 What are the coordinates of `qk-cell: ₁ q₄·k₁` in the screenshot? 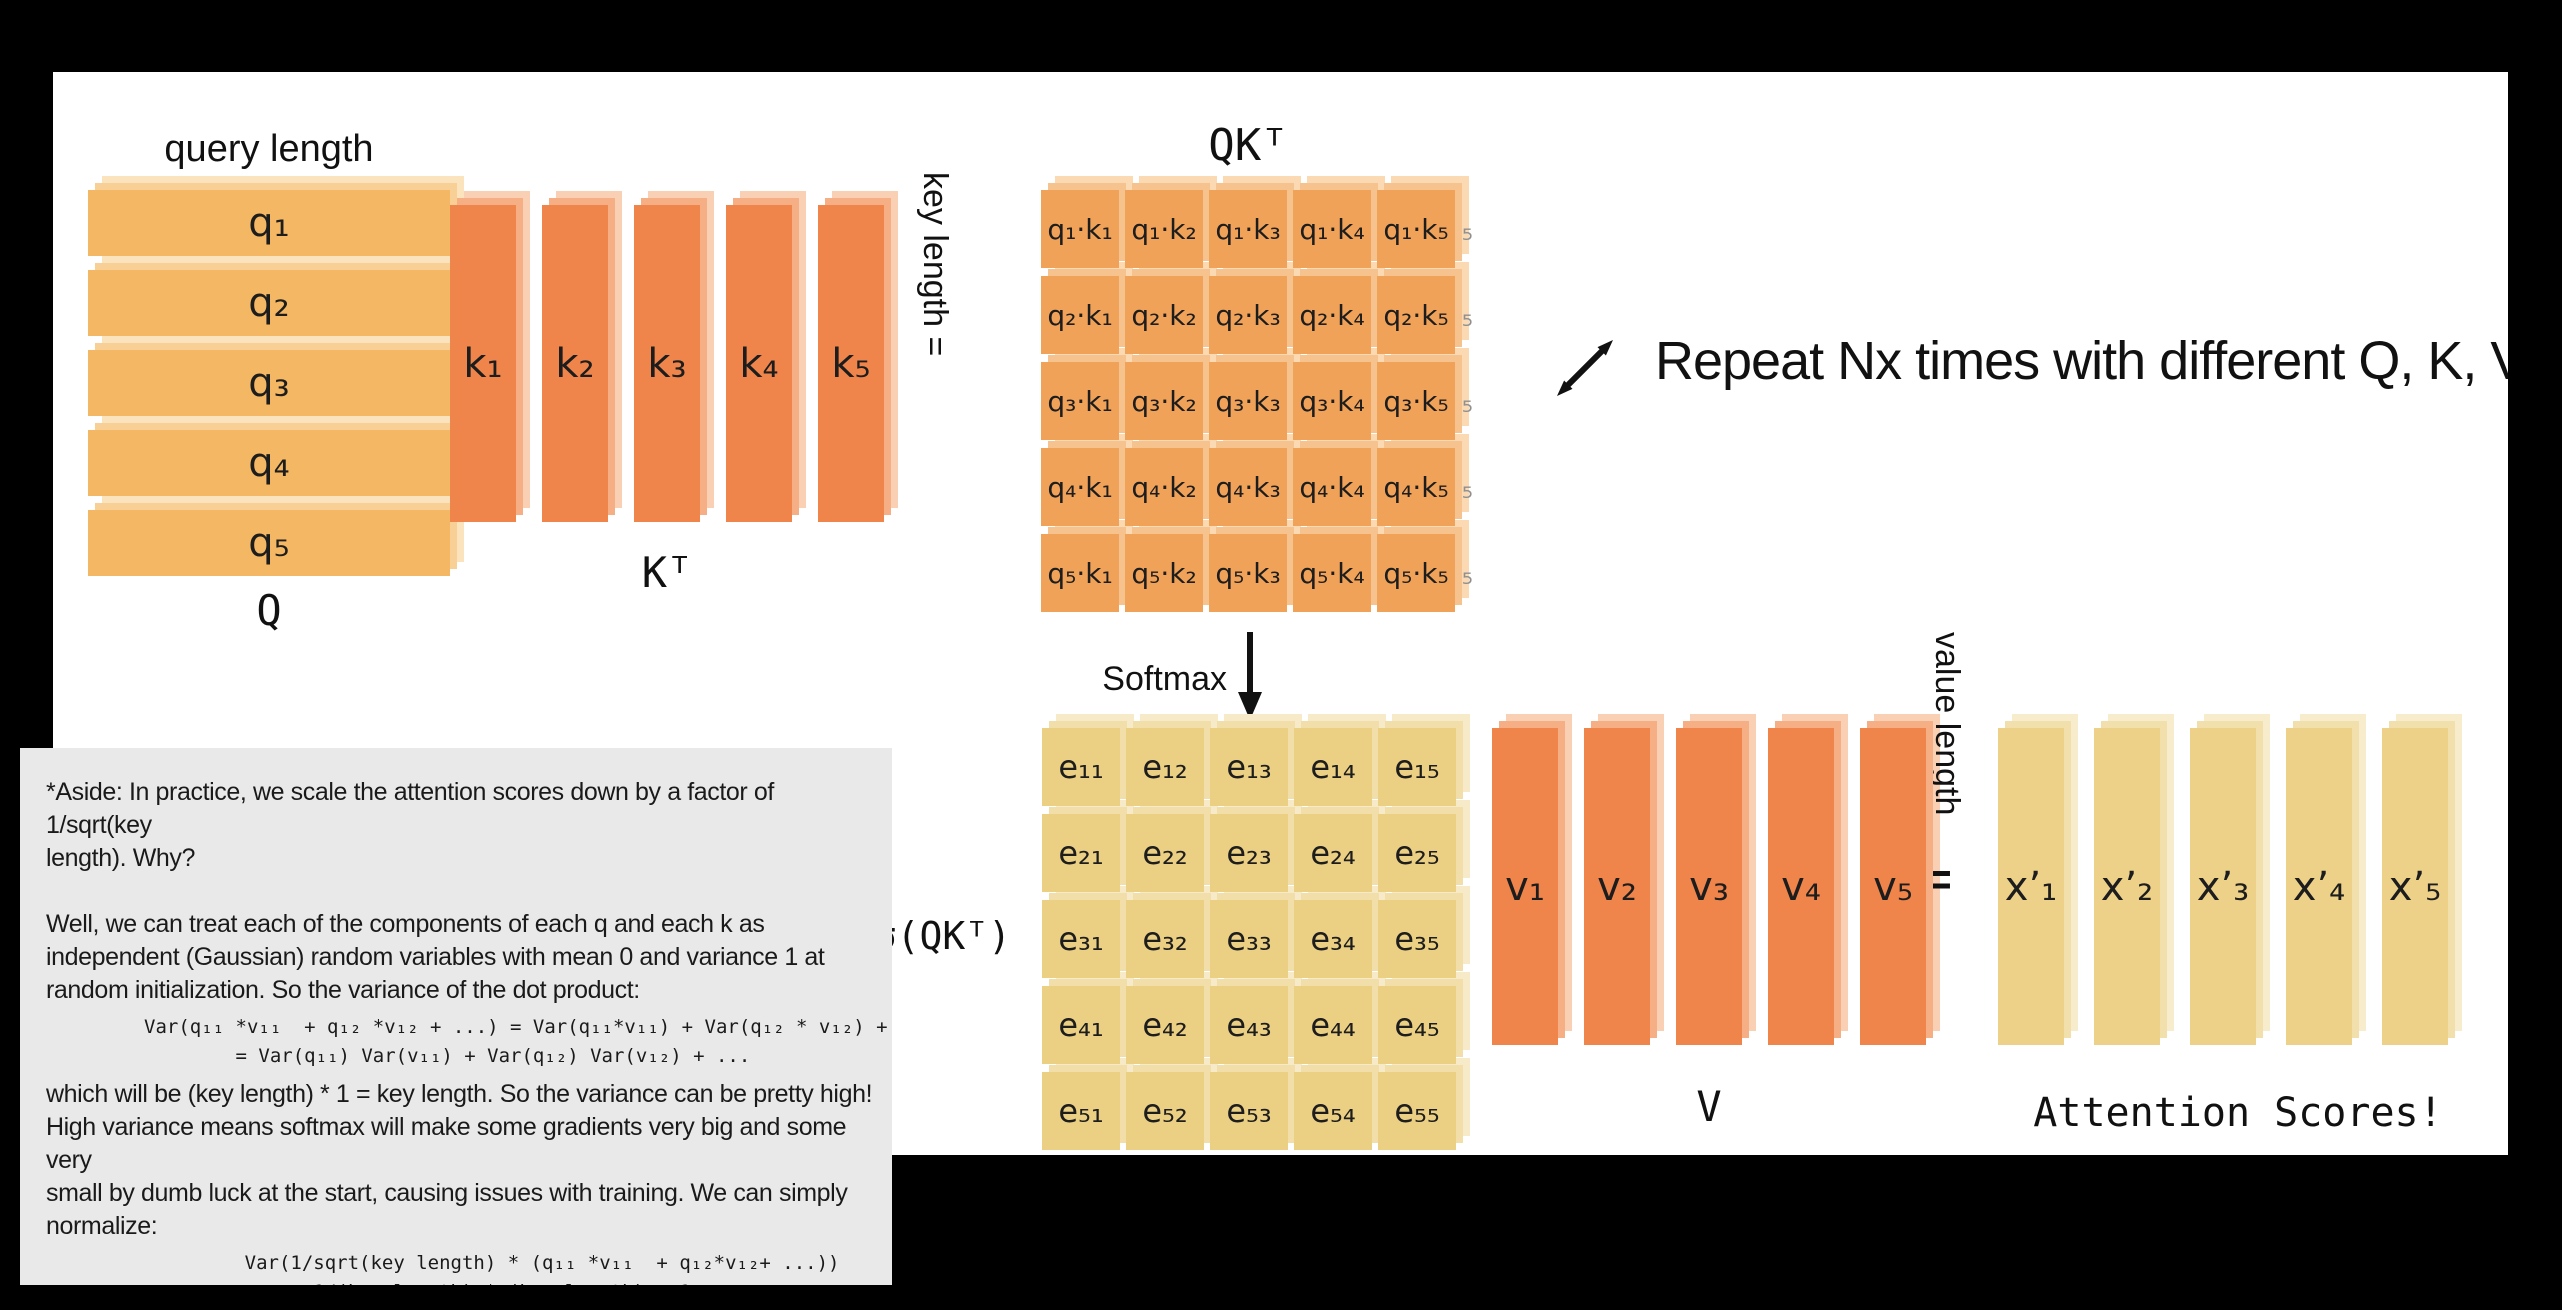 It's located at (1089, 480).